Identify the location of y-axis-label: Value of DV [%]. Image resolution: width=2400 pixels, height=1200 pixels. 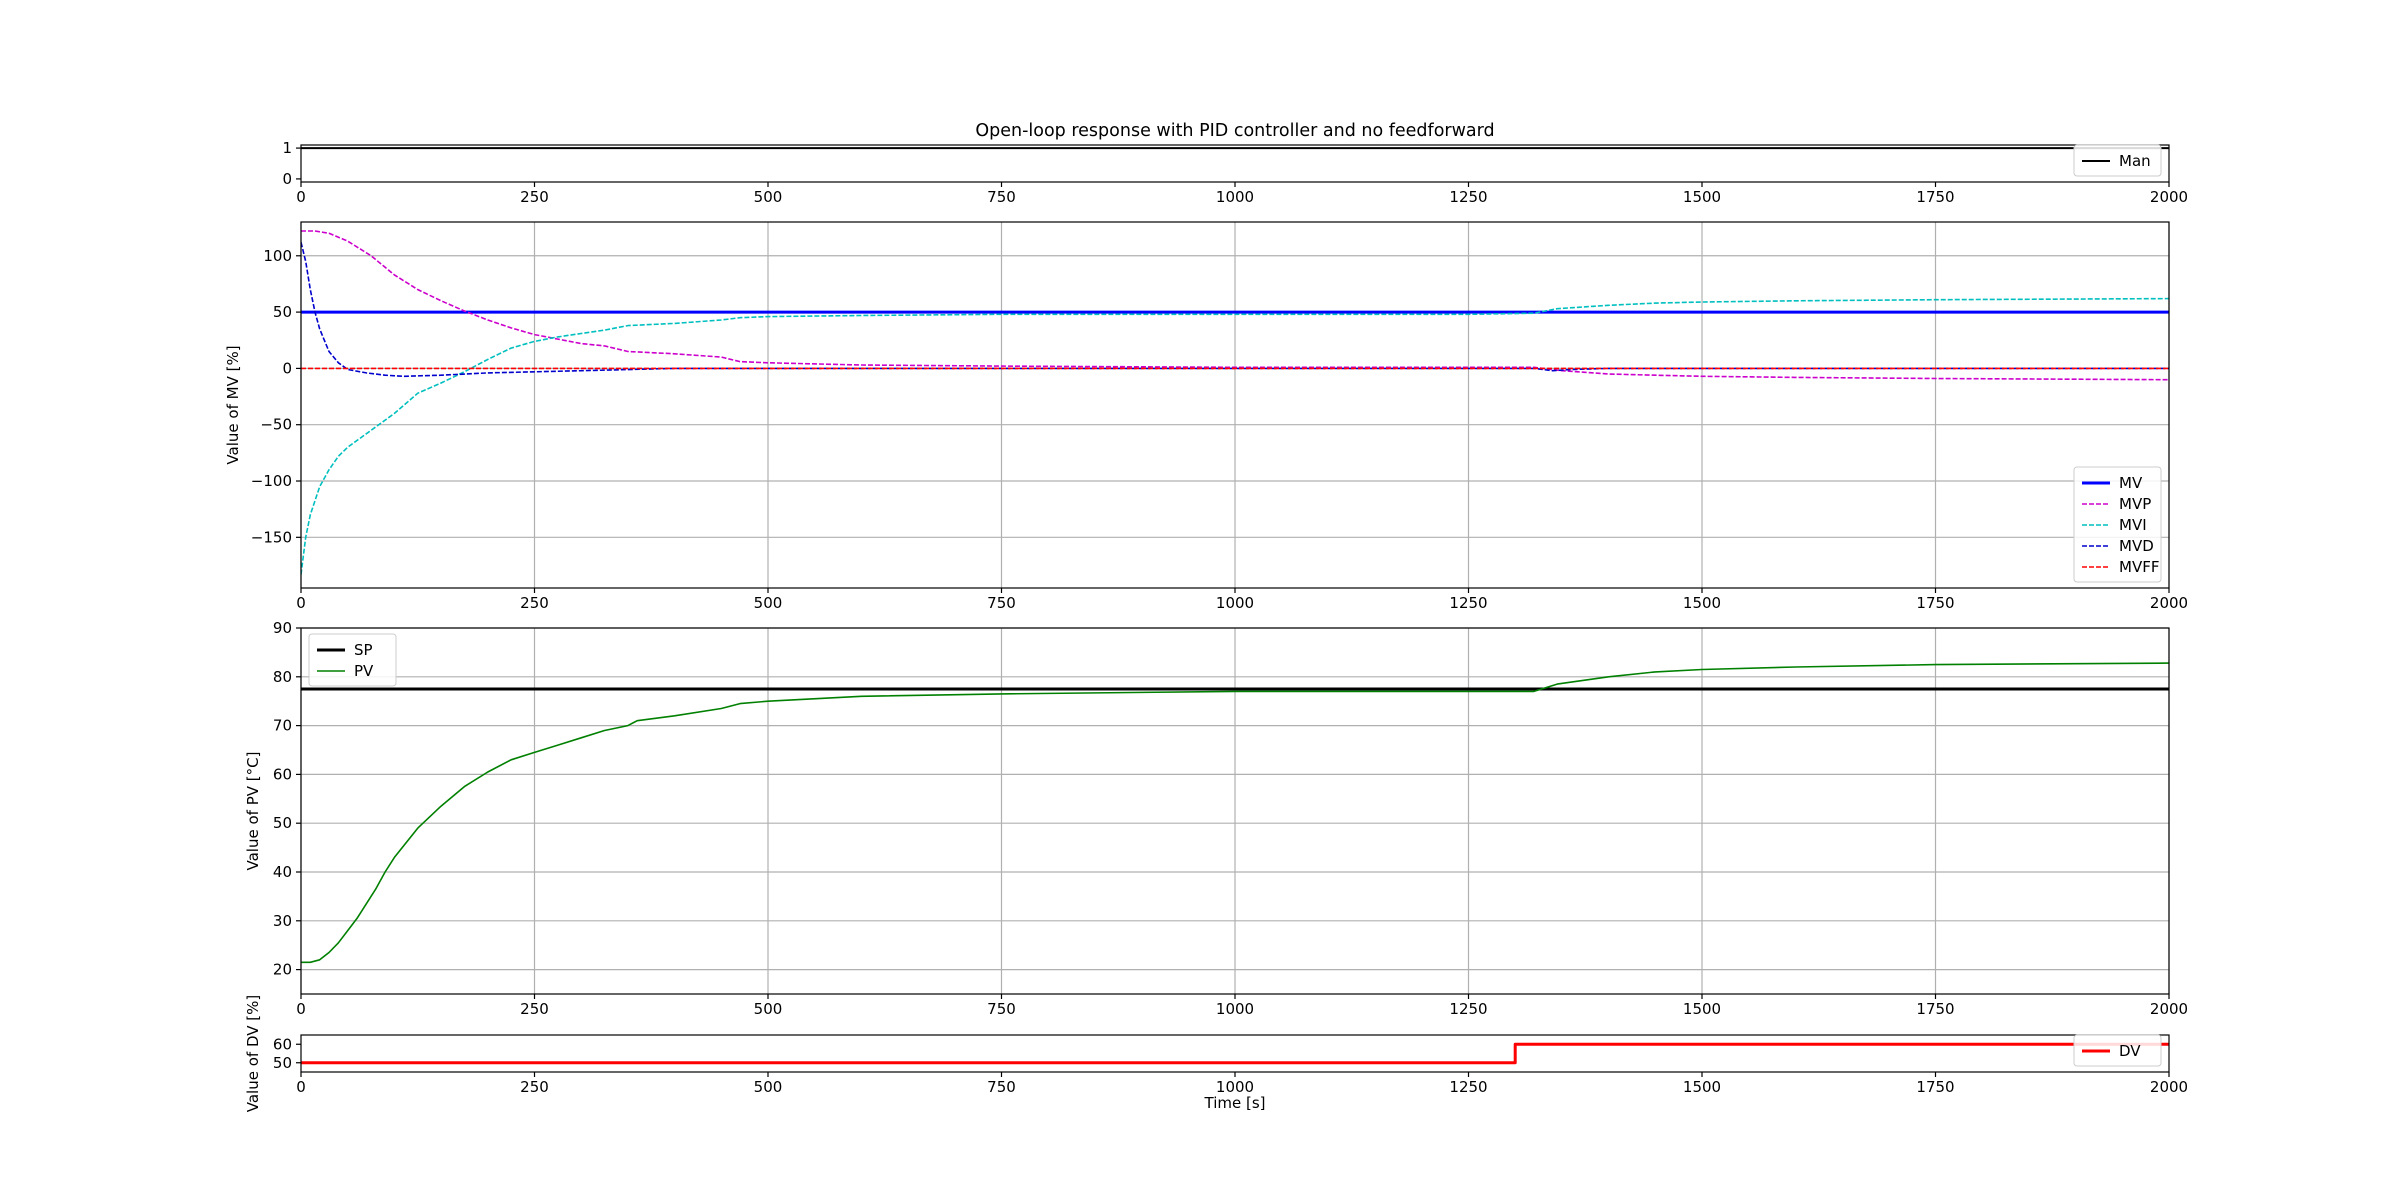
(253, 1053).